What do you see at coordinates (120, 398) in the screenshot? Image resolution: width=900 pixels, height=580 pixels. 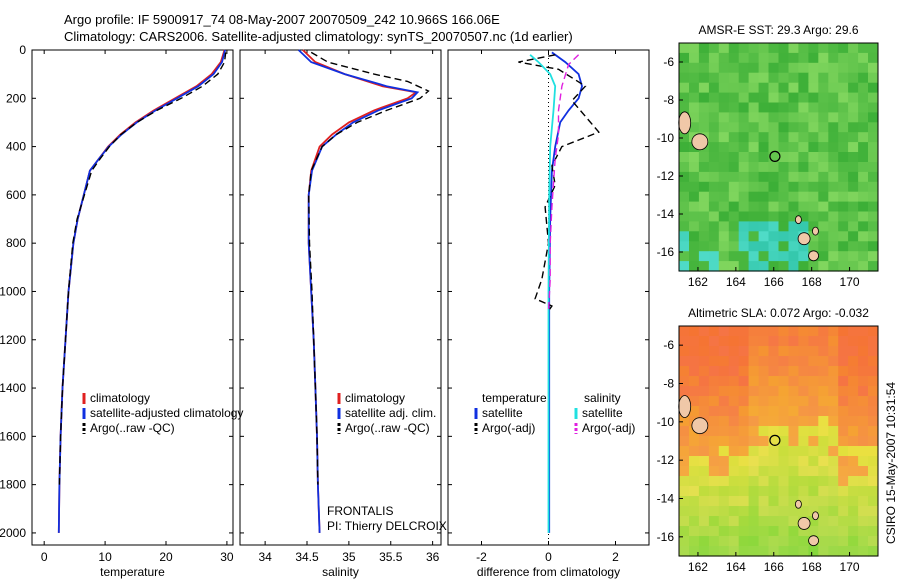 I see `legend-item-climatology: climatology` at bounding box center [120, 398].